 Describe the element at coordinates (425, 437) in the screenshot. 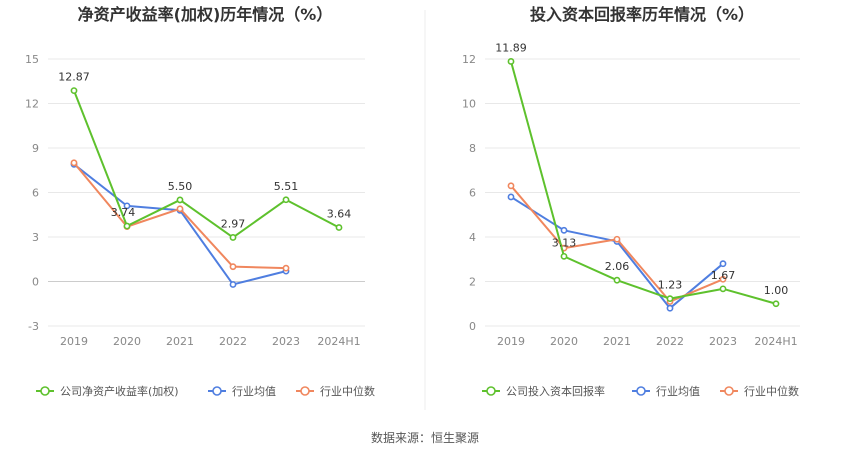

I see `source-text: 数据来源：恒生聚源` at that location.